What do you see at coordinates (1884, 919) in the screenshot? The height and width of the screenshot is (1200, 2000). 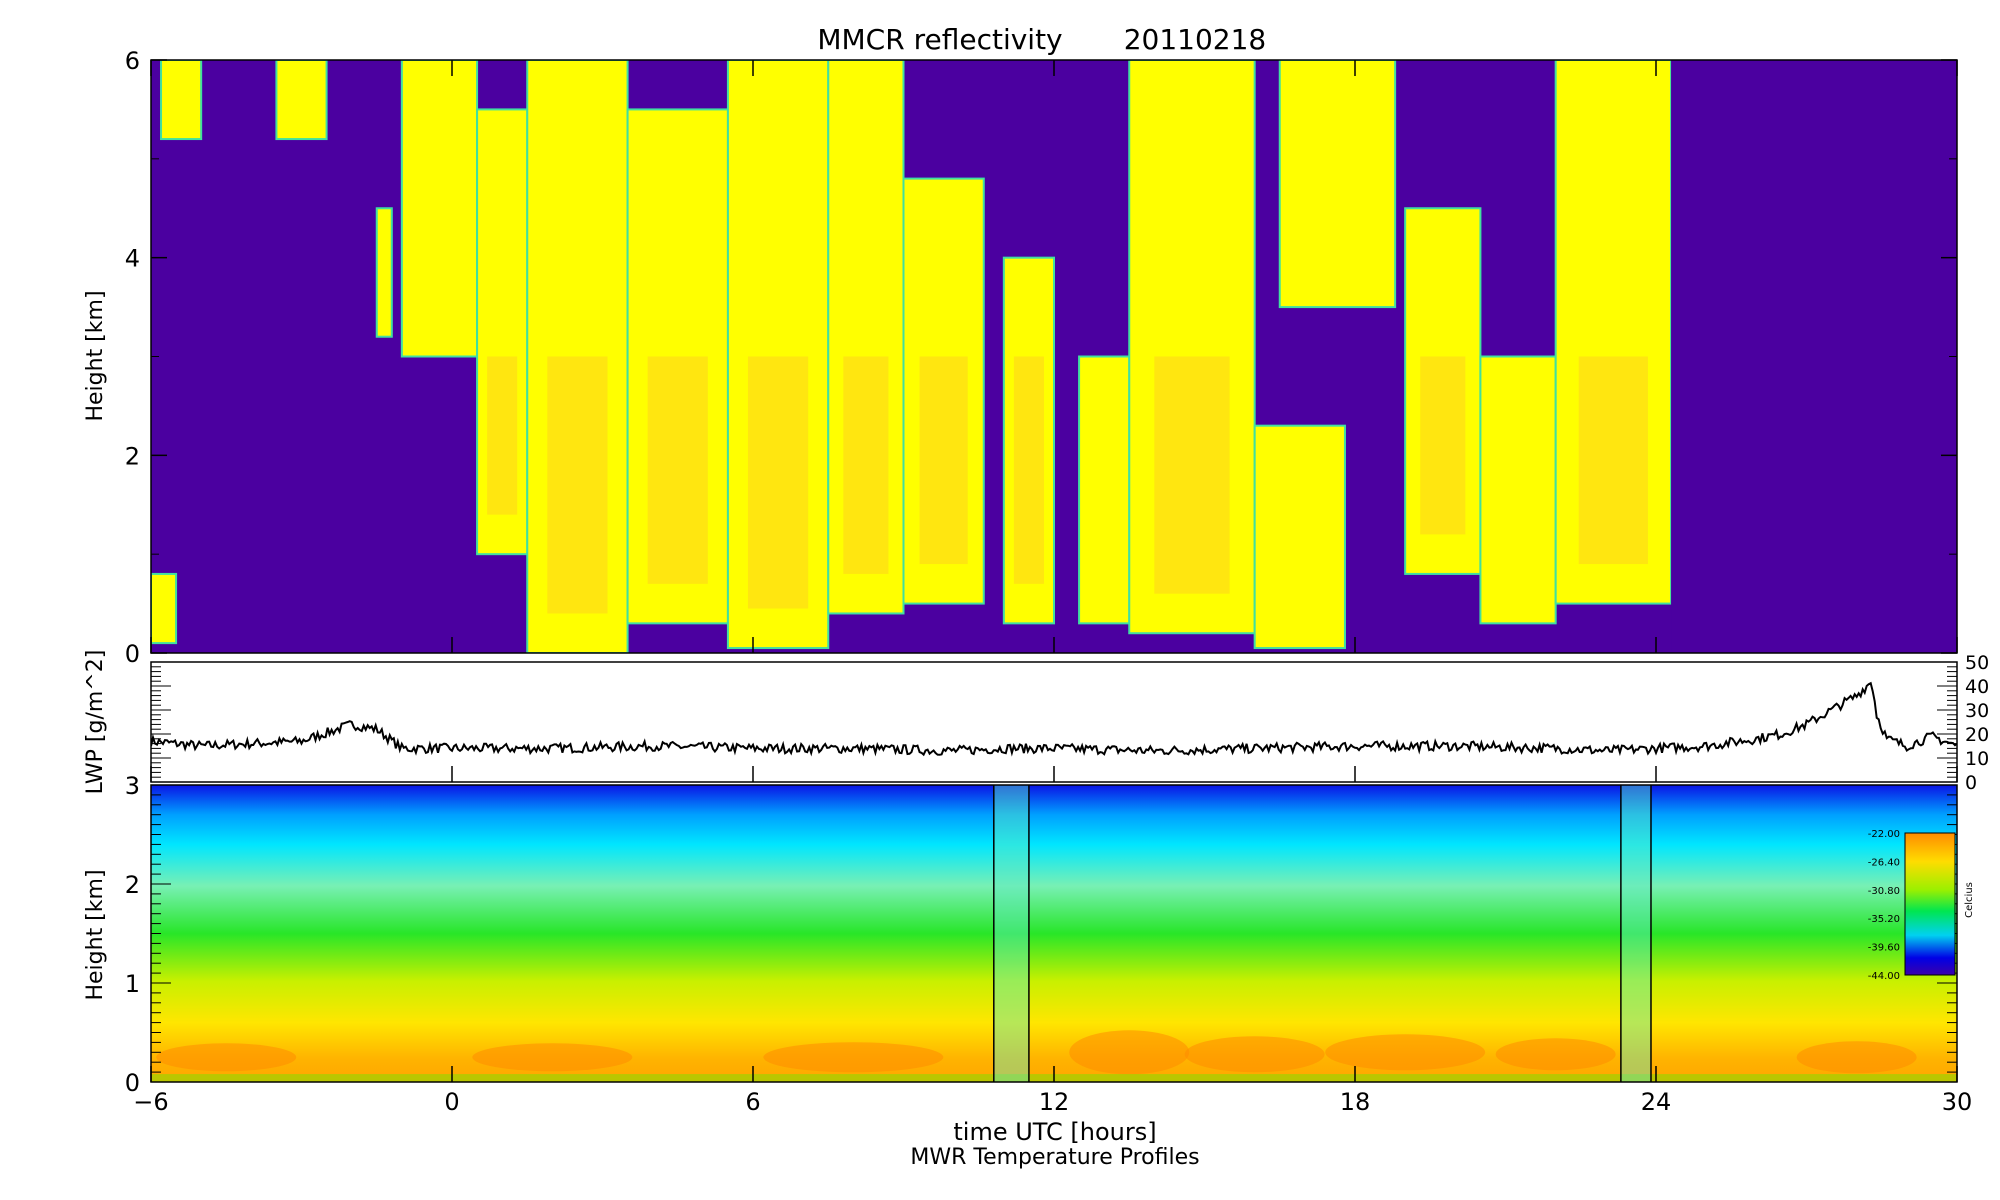 I see `colorbar-tick-label: -35.20` at bounding box center [1884, 919].